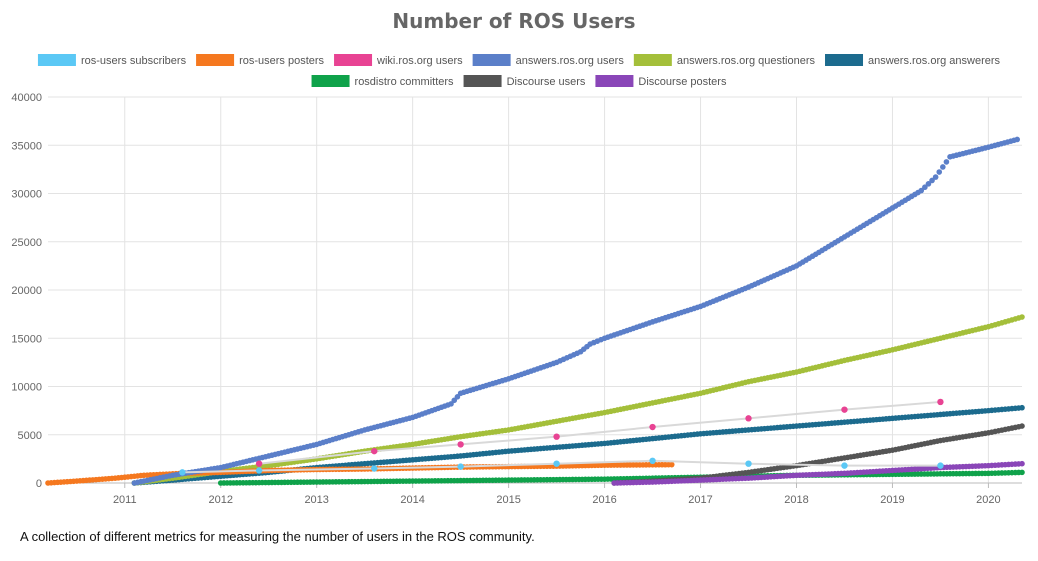 The height and width of the screenshot is (561, 1038). What do you see at coordinates (604, 500) in the screenshot?
I see `x-tick-label: 2016` at bounding box center [604, 500].